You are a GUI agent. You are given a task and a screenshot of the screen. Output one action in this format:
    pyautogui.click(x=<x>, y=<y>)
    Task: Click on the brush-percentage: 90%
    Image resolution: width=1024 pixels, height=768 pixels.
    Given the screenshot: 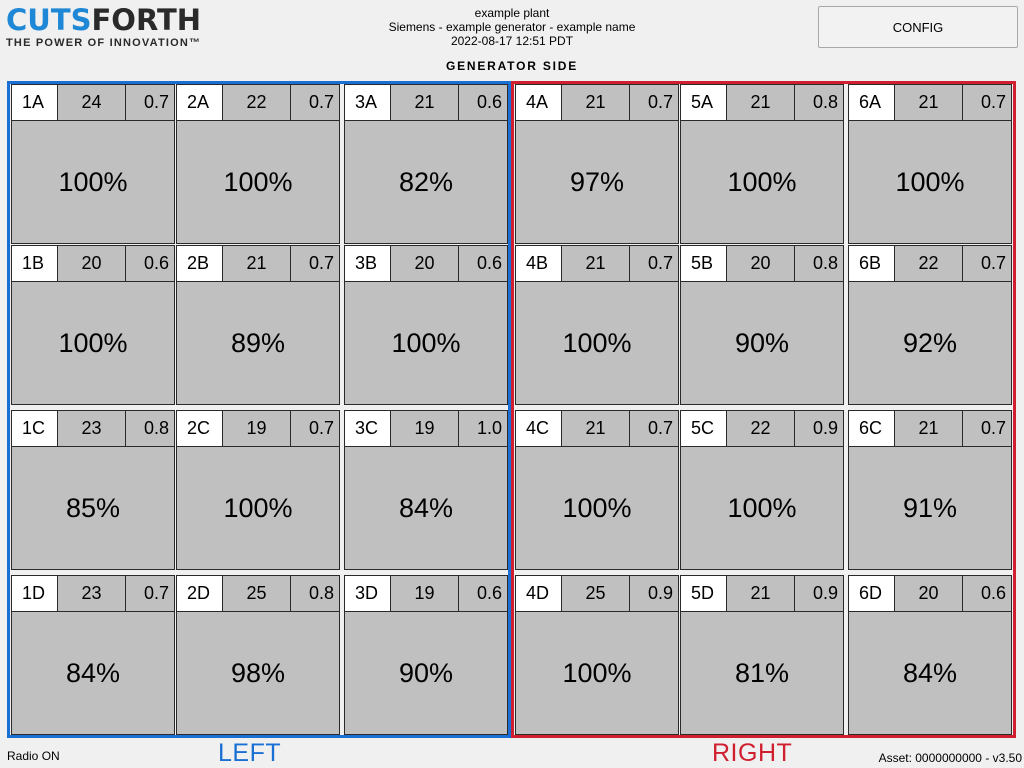 What is the action you would take?
    pyautogui.click(x=762, y=342)
    